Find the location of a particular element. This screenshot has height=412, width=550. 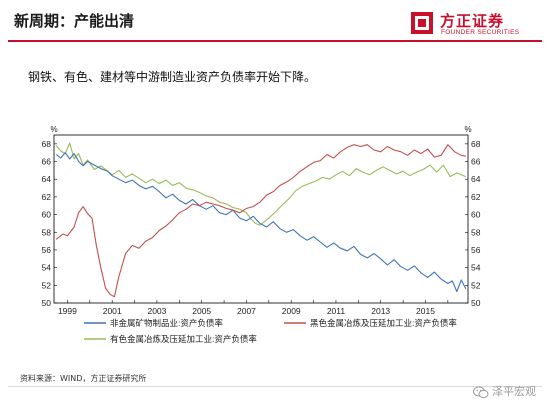

x-tick-label: 2011 is located at coordinates (336, 311).